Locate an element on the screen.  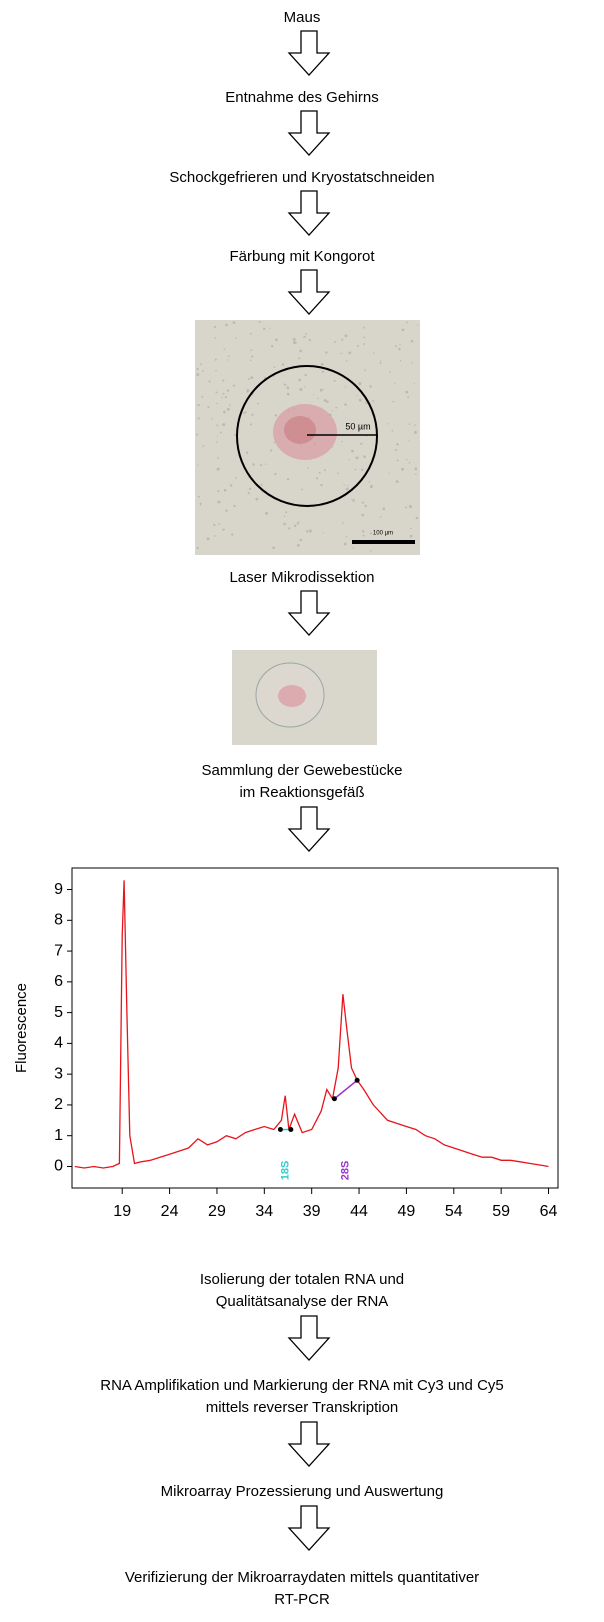
y-tick-label: 2 is located at coordinates (58, 1104).